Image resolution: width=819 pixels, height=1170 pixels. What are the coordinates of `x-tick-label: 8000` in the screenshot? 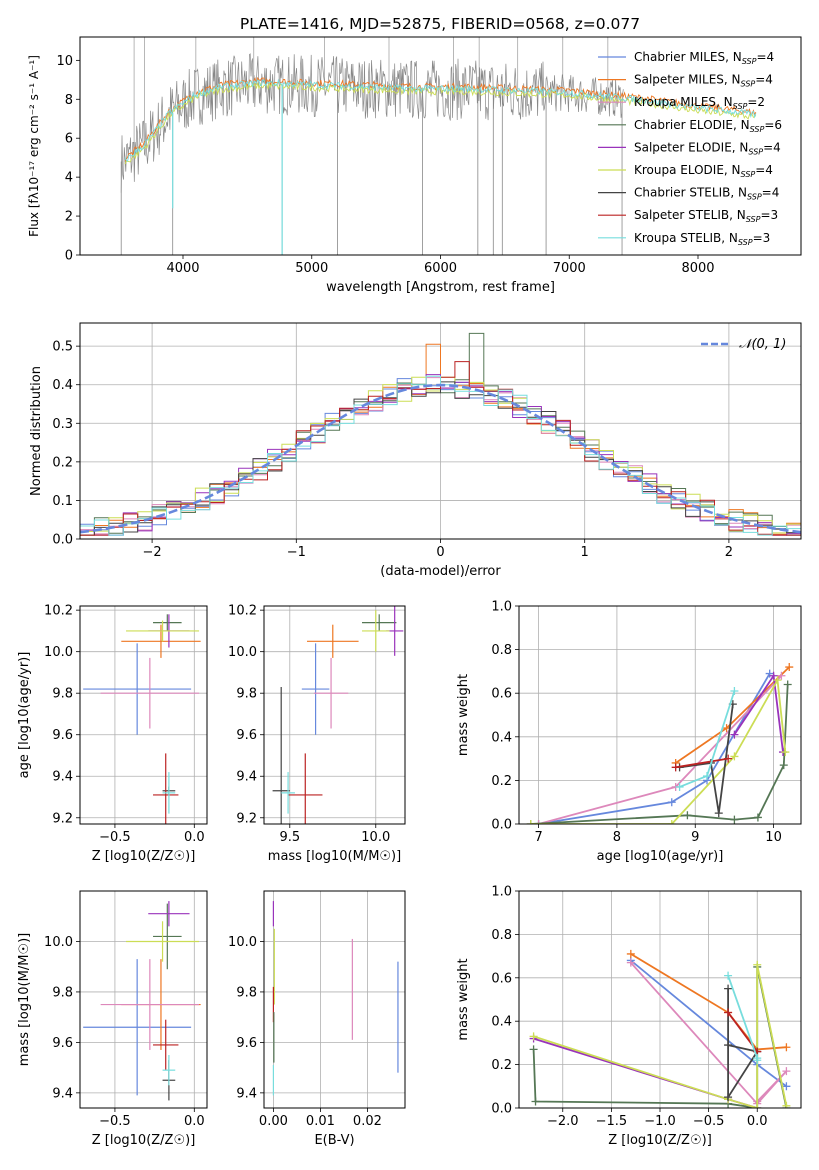 It's located at (697, 268).